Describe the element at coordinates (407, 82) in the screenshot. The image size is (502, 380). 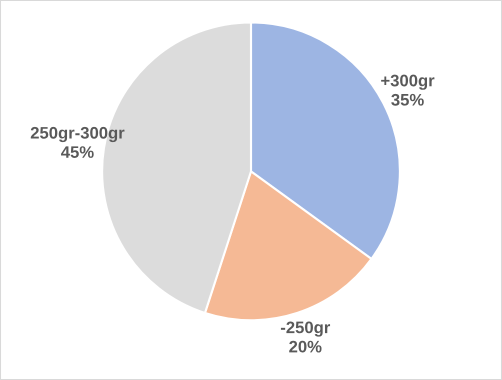
I see `slice-label: +300gr` at that location.